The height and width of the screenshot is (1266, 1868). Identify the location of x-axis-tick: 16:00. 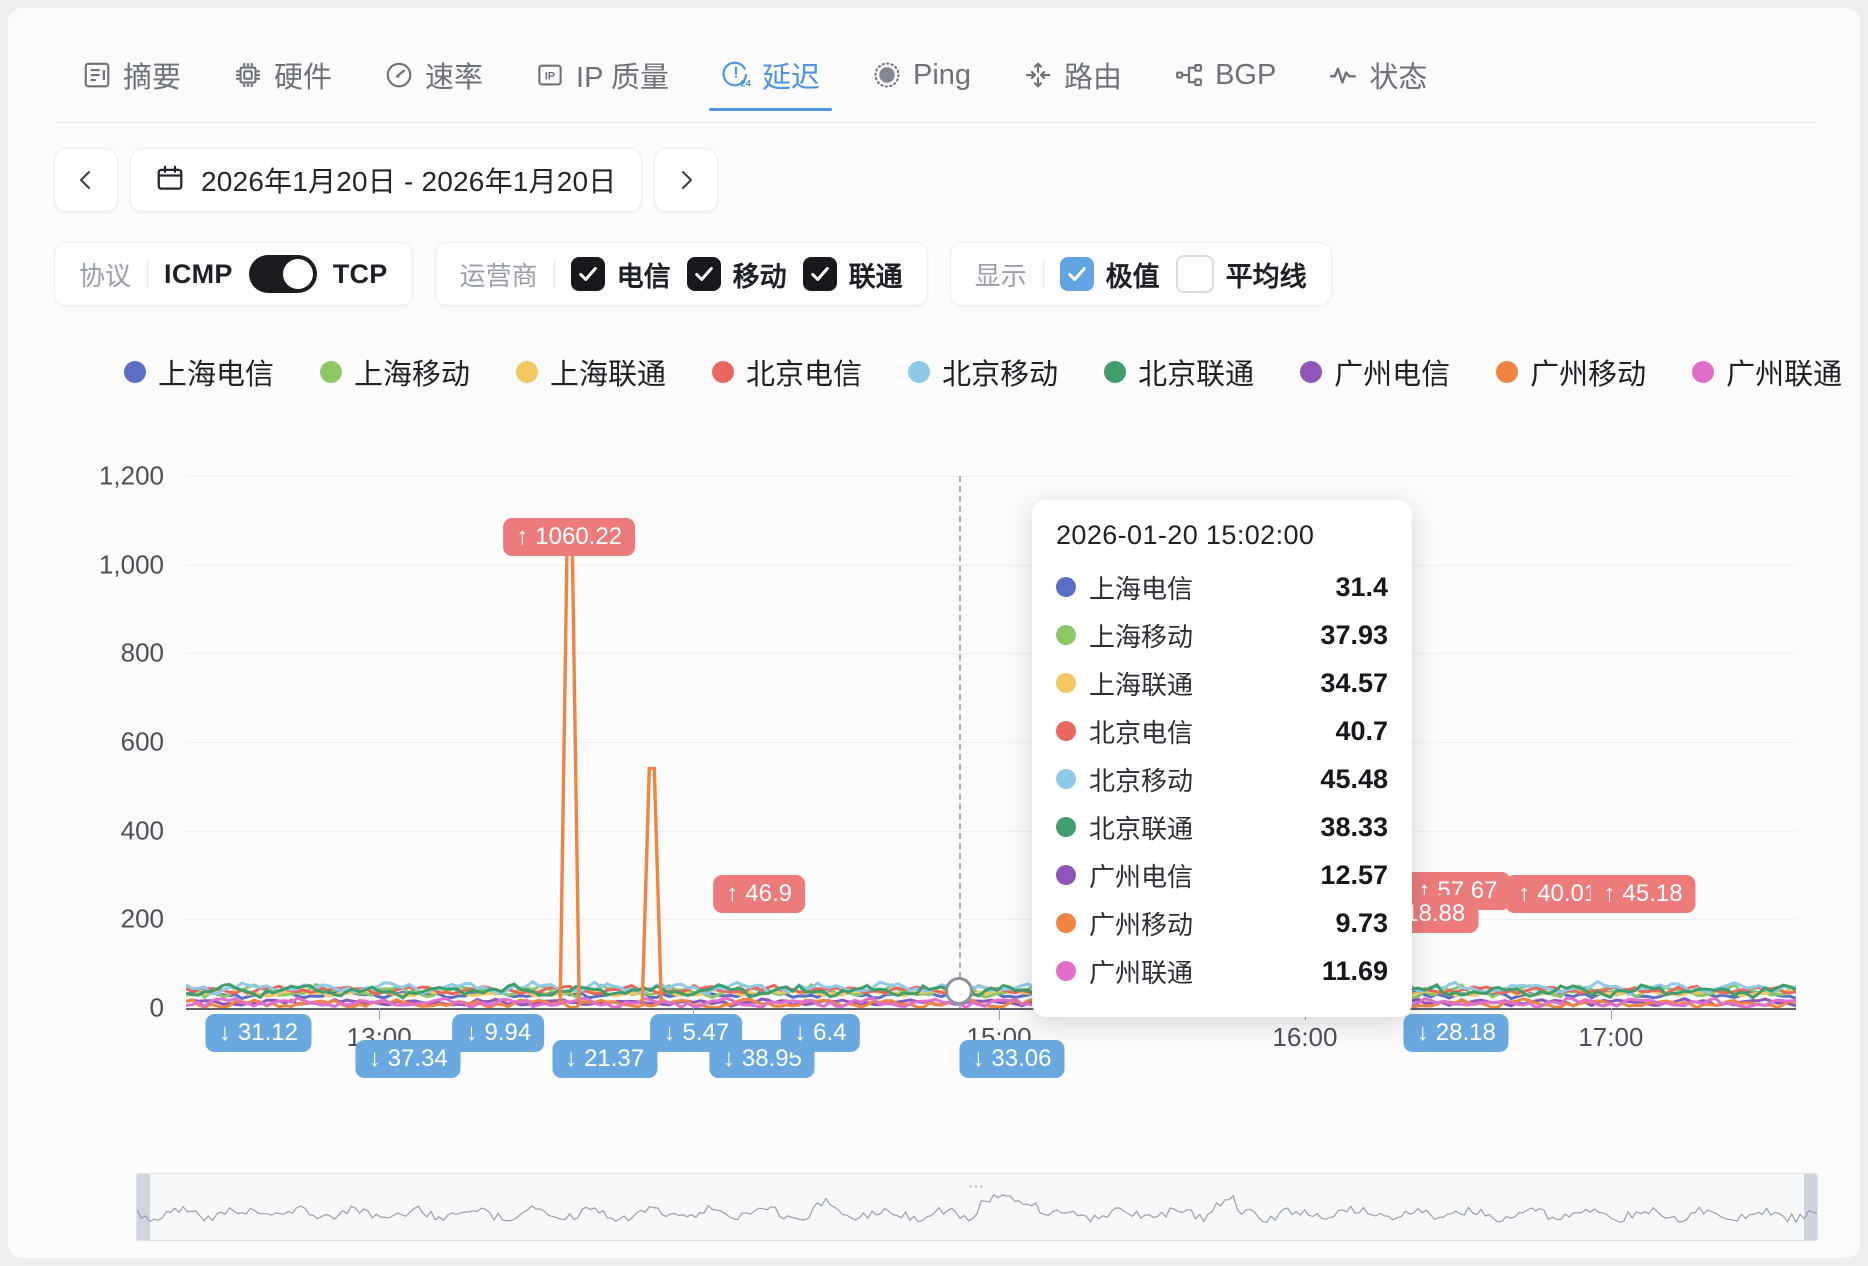
(1305, 1037).